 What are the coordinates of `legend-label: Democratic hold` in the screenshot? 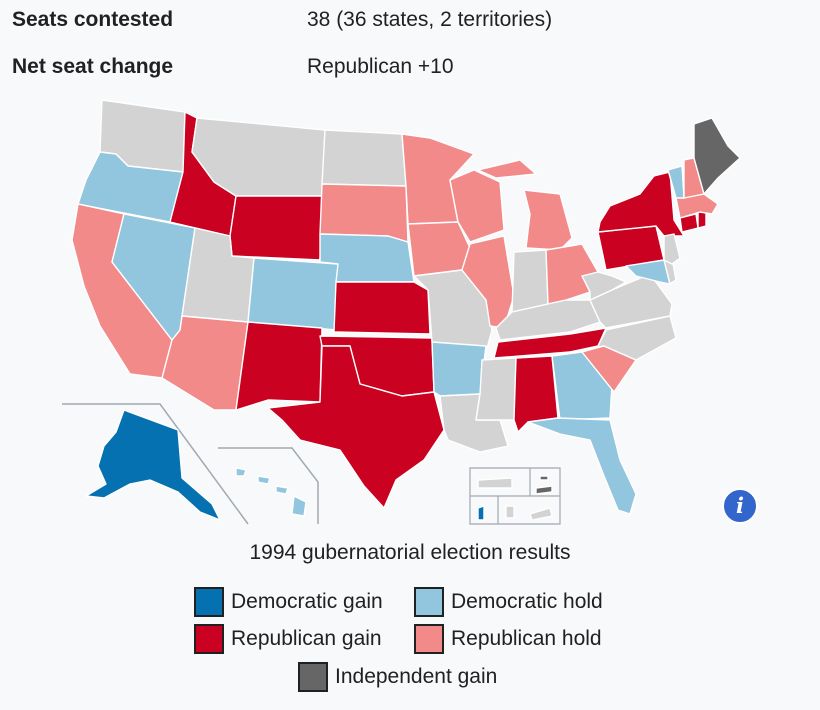 It's located at (527, 601).